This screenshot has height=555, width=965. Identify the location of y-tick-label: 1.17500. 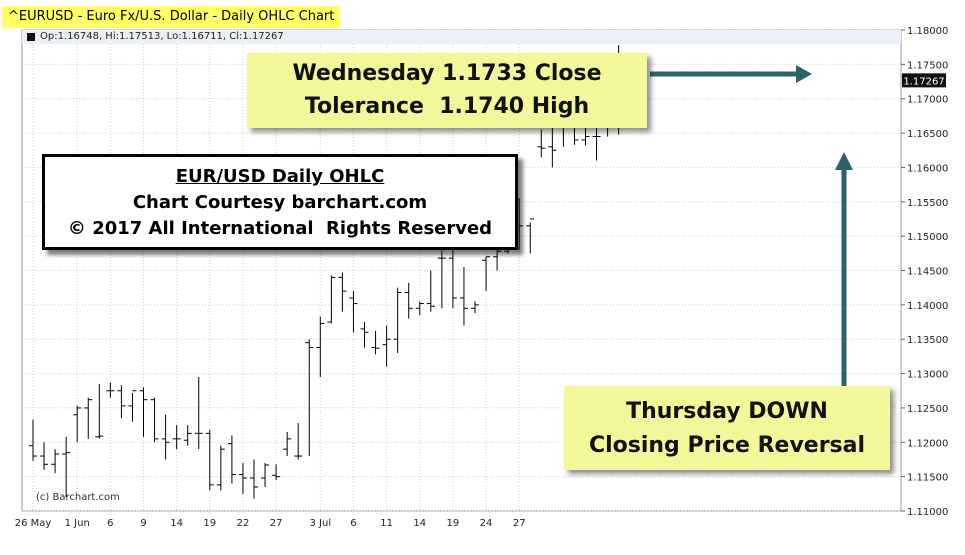
(927, 65).